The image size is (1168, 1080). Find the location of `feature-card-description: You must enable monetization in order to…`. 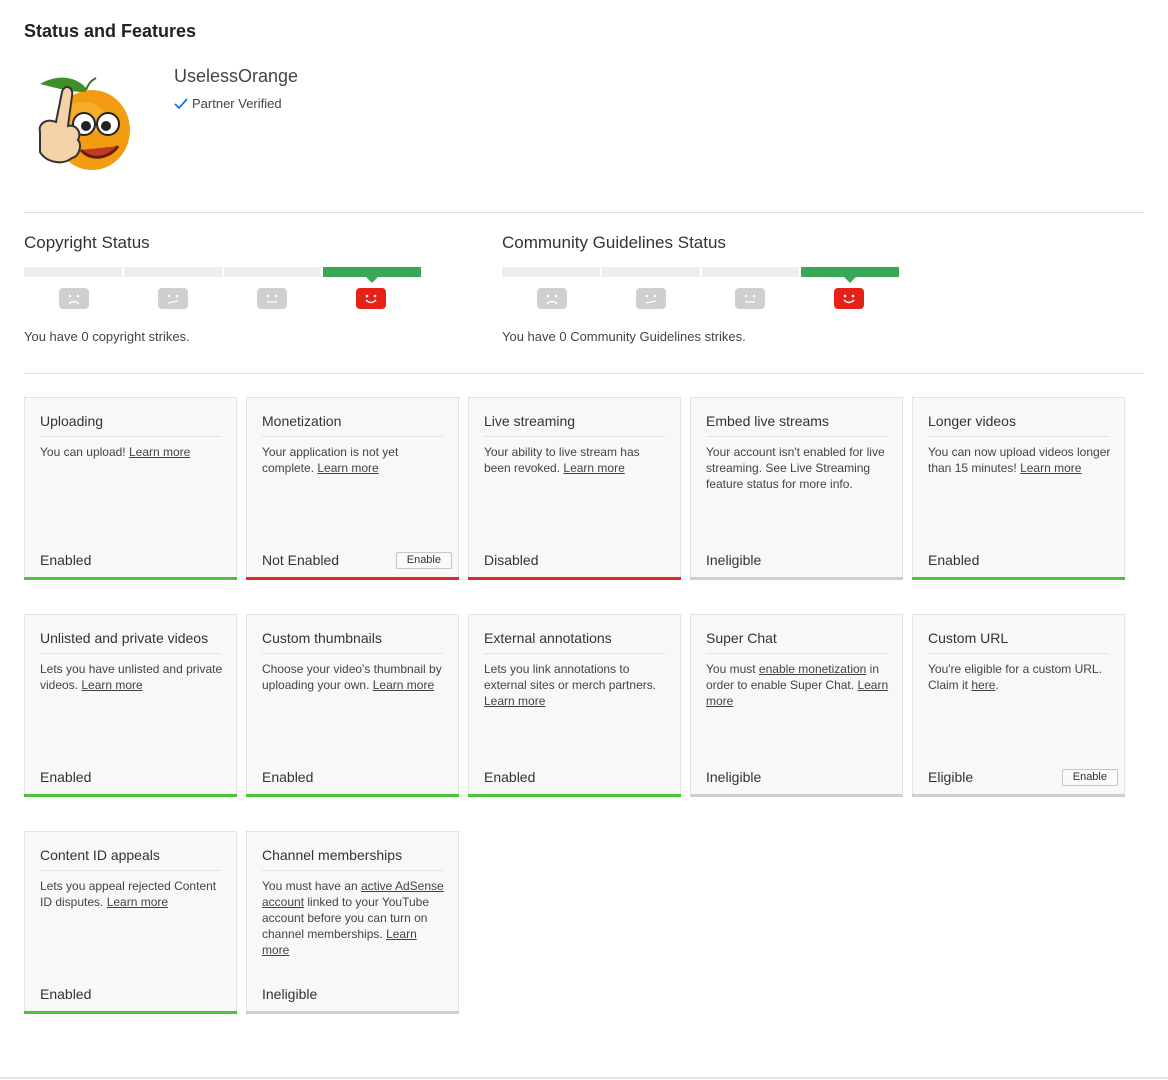

feature-card-description: You must enable monetization in order to… is located at coordinates (798, 685).